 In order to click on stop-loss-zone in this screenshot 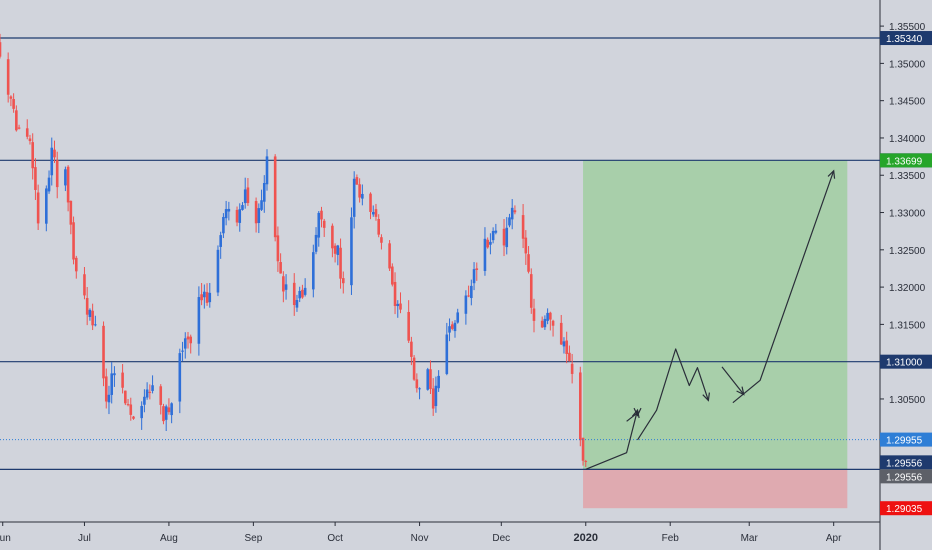, I will do `click(715, 489)`.